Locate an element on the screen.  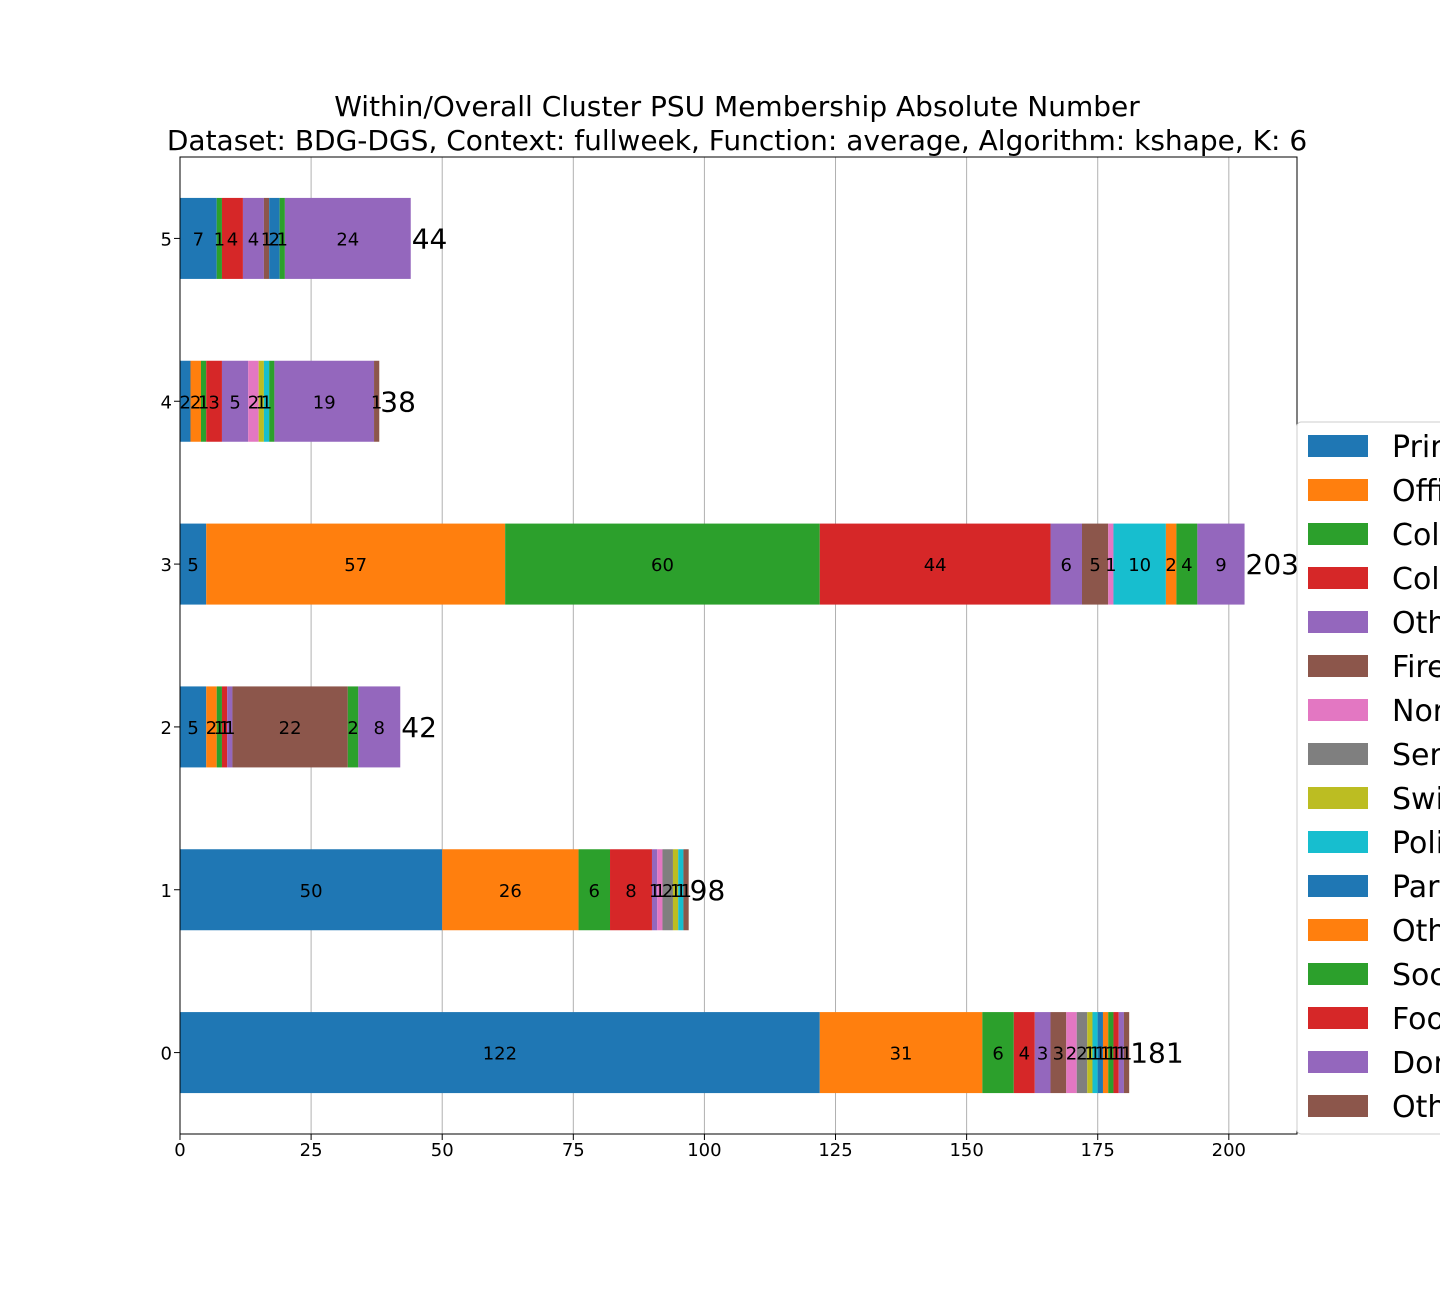
x-tick-label: 25 is located at coordinates (311, 1150).